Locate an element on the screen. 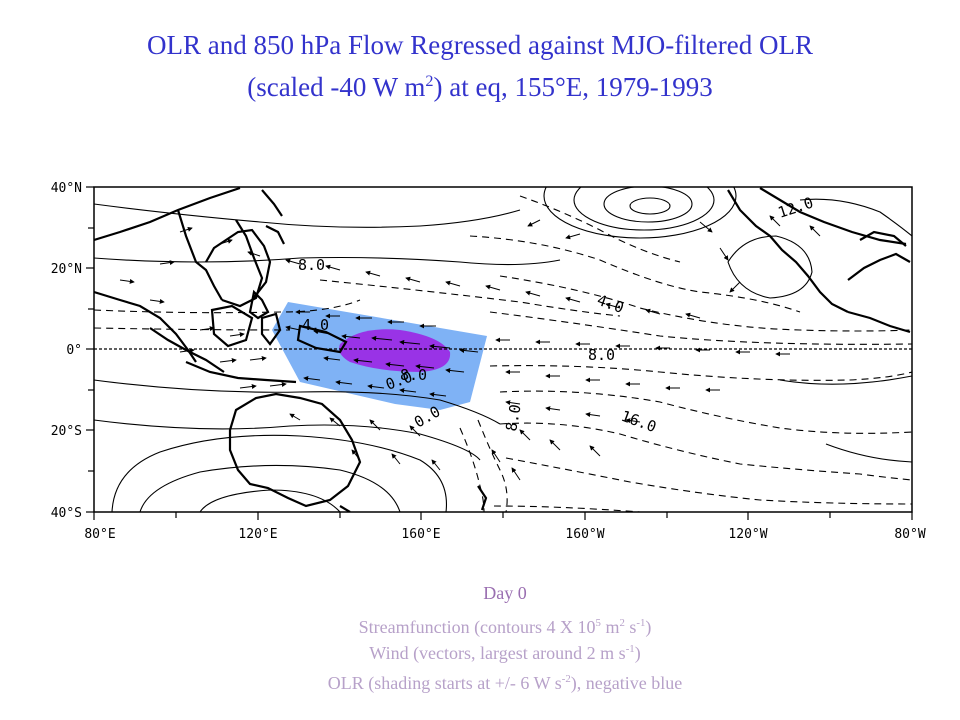 The width and height of the screenshot is (960, 720). lon-label: 160°E is located at coordinates (420, 534).